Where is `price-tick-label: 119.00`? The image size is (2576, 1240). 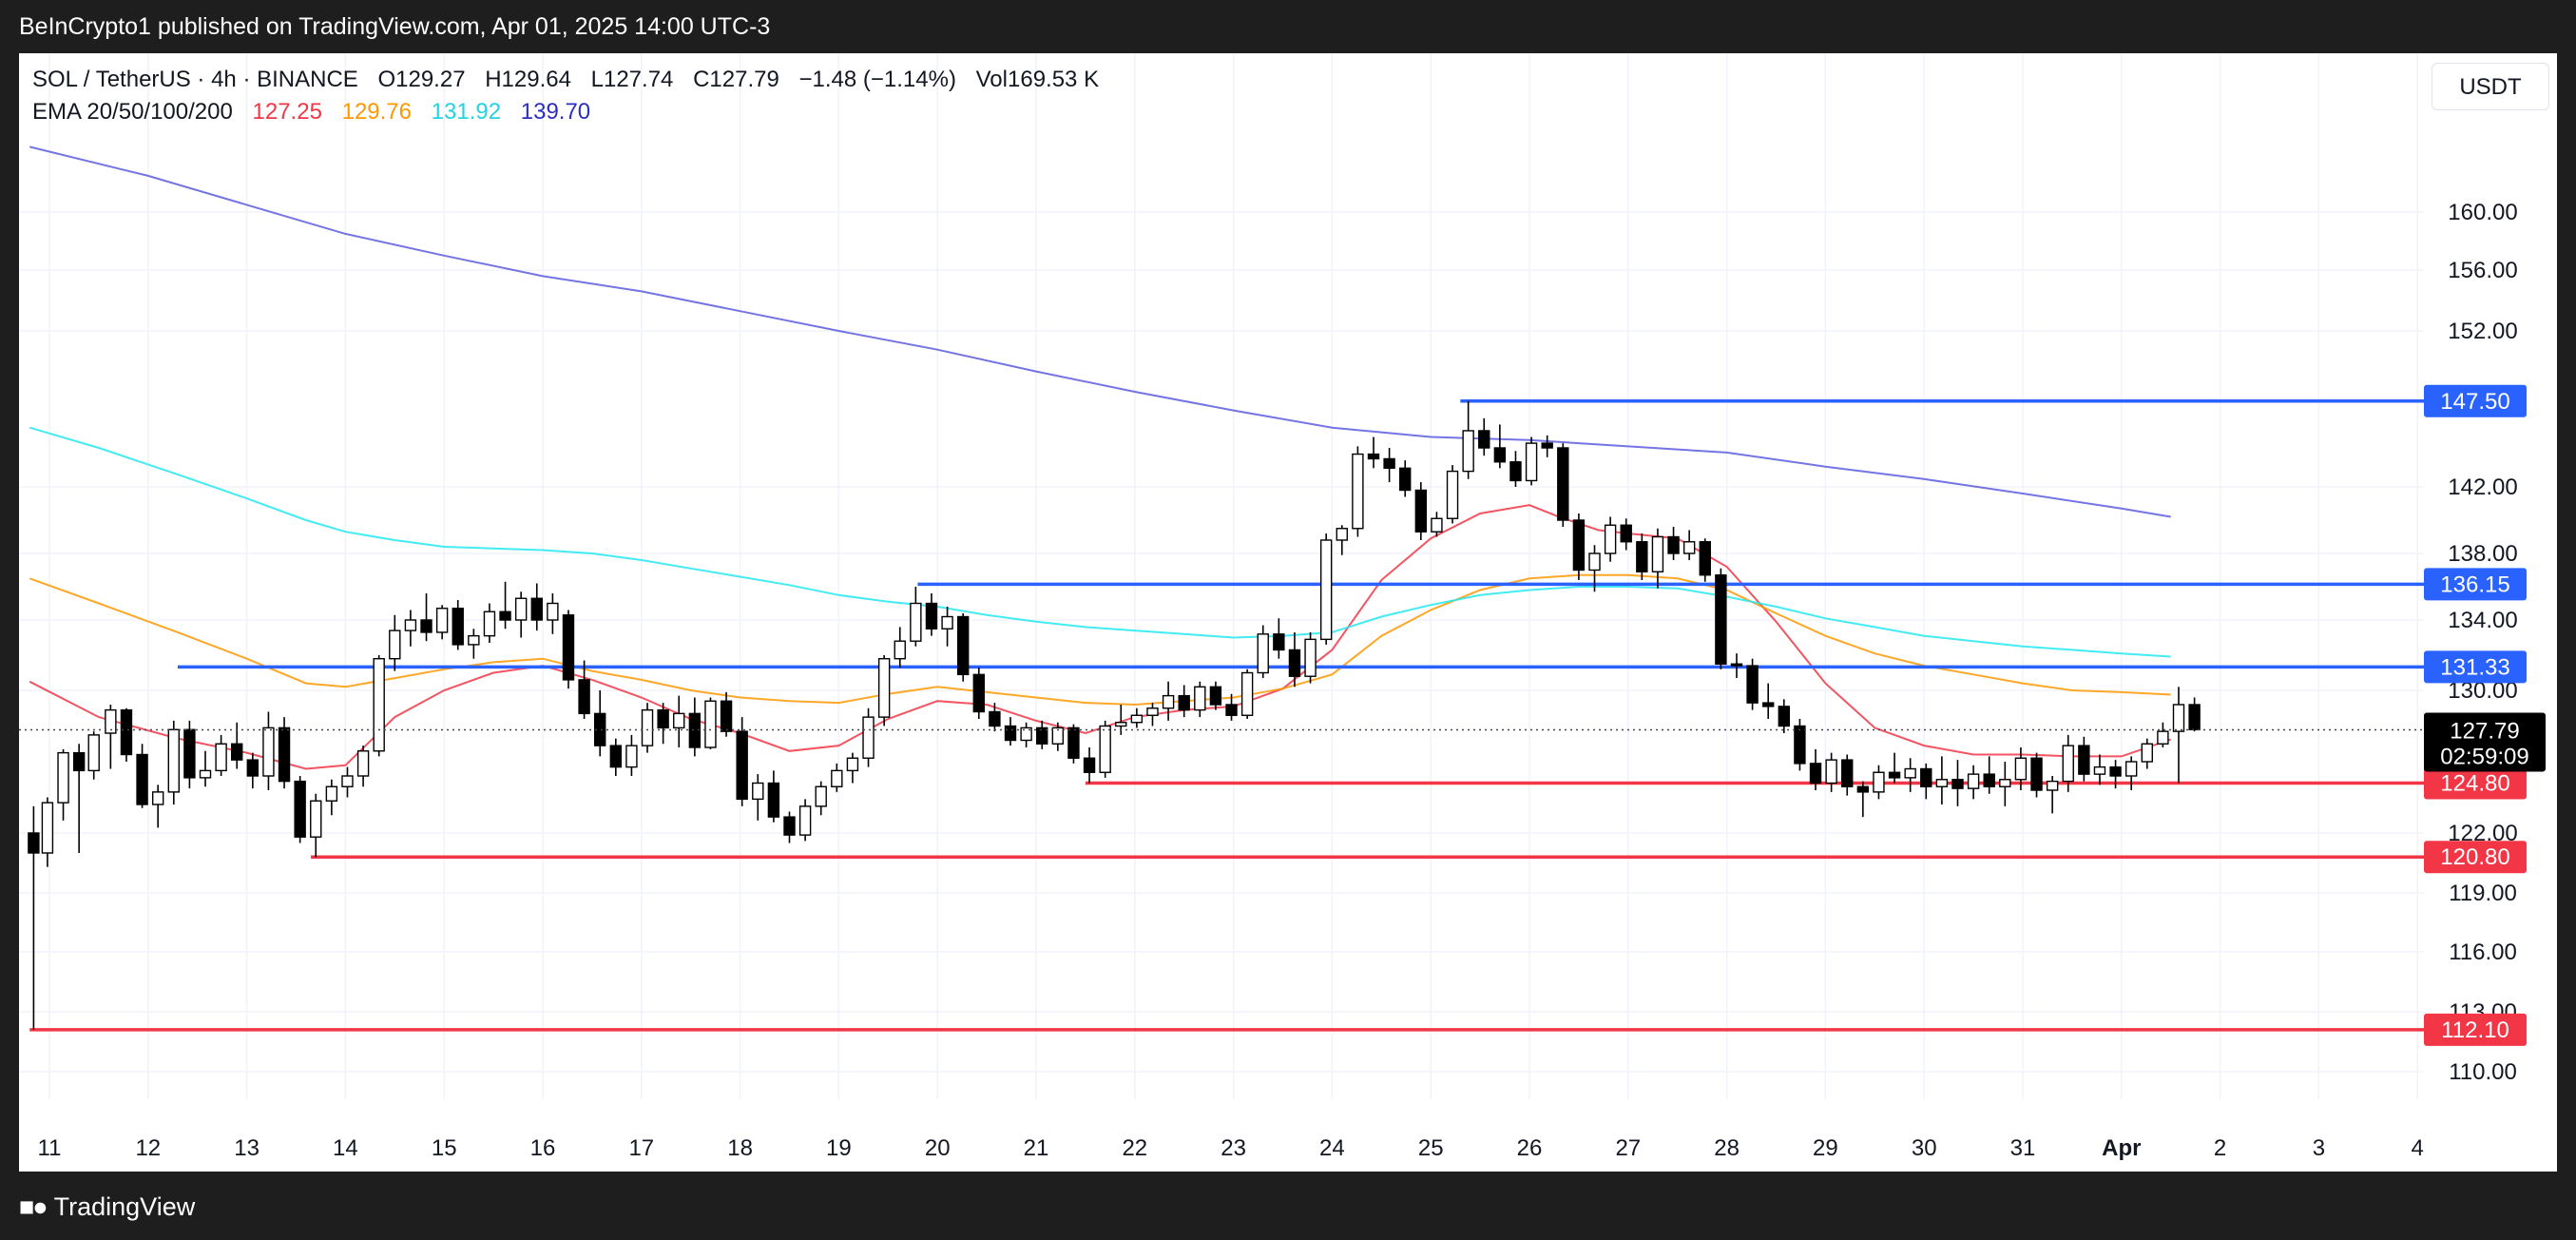
price-tick-label: 119.00 is located at coordinates (2483, 893).